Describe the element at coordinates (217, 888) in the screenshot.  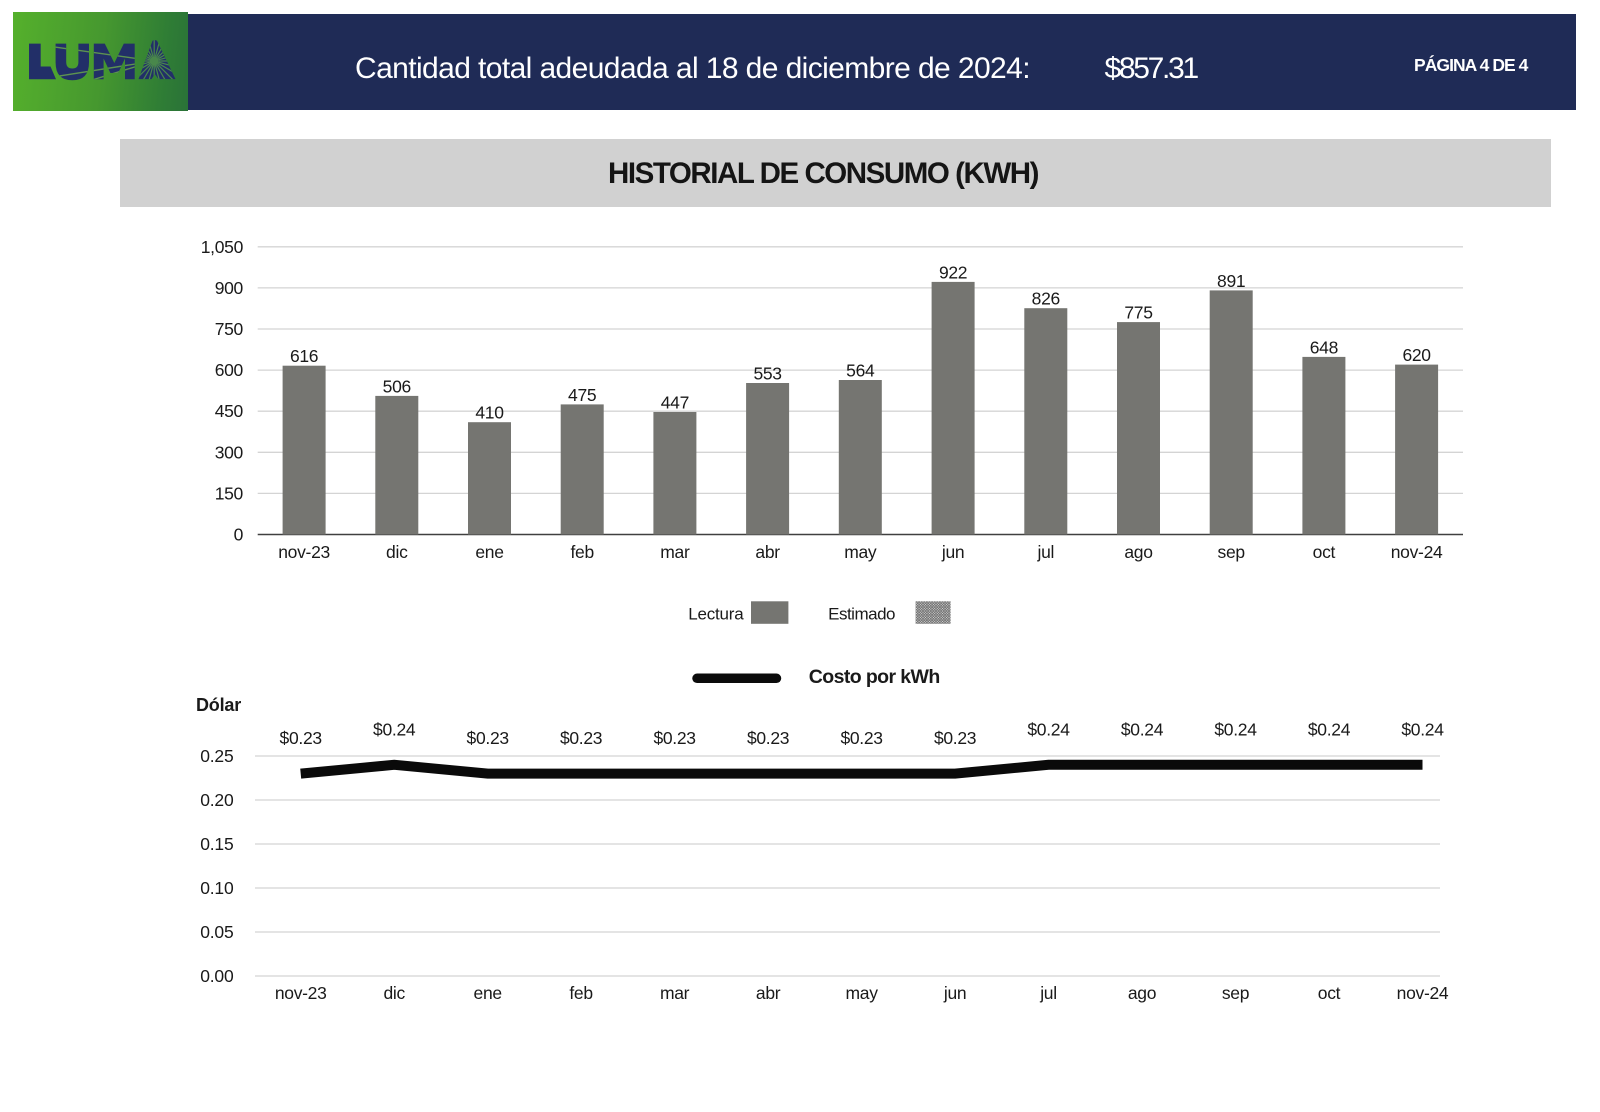
I see `svg-text: 0.10` at that location.